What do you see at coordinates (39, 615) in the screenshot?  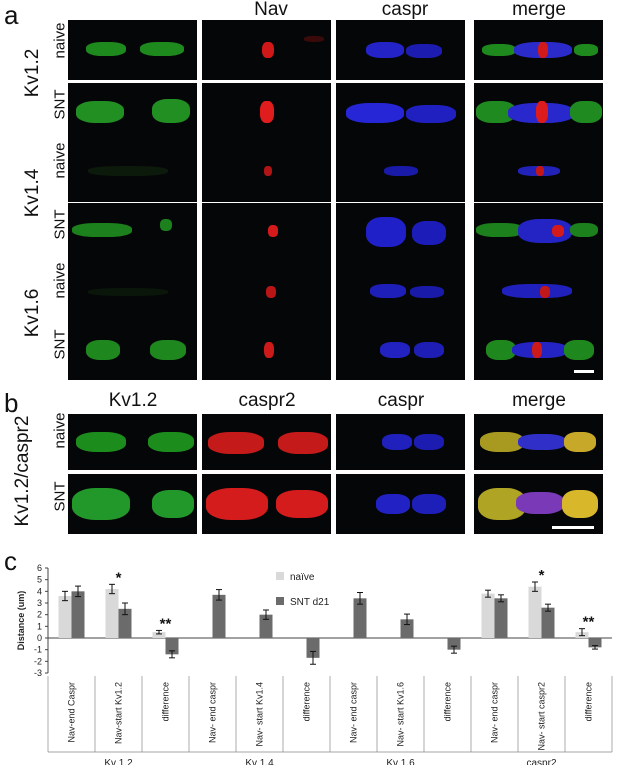 I see `y-tick-label: 2` at bounding box center [39, 615].